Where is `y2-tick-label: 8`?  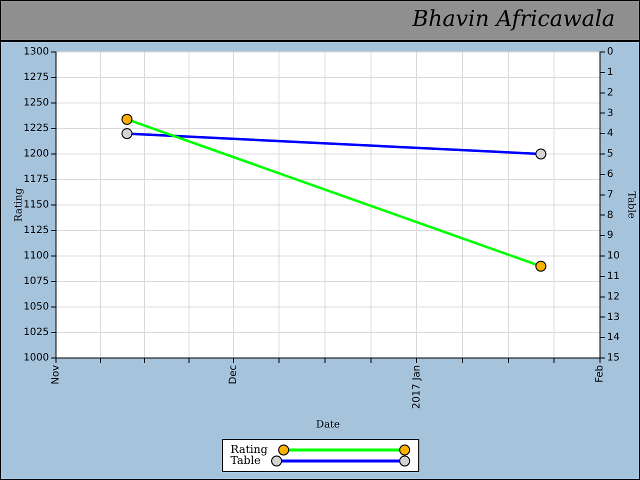
y2-tick-label: 8 is located at coordinates (610, 215).